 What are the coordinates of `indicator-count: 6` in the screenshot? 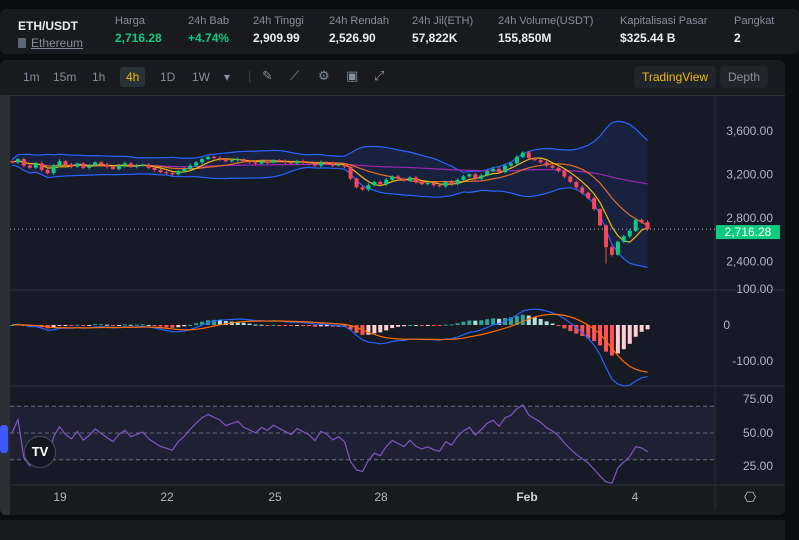 It's located at (34, 135).